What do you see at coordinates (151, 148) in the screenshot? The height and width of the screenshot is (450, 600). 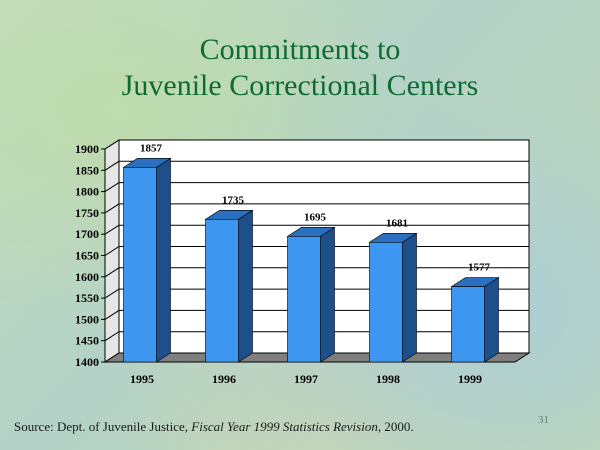 I see `data-label: 1857` at bounding box center [151, 148].